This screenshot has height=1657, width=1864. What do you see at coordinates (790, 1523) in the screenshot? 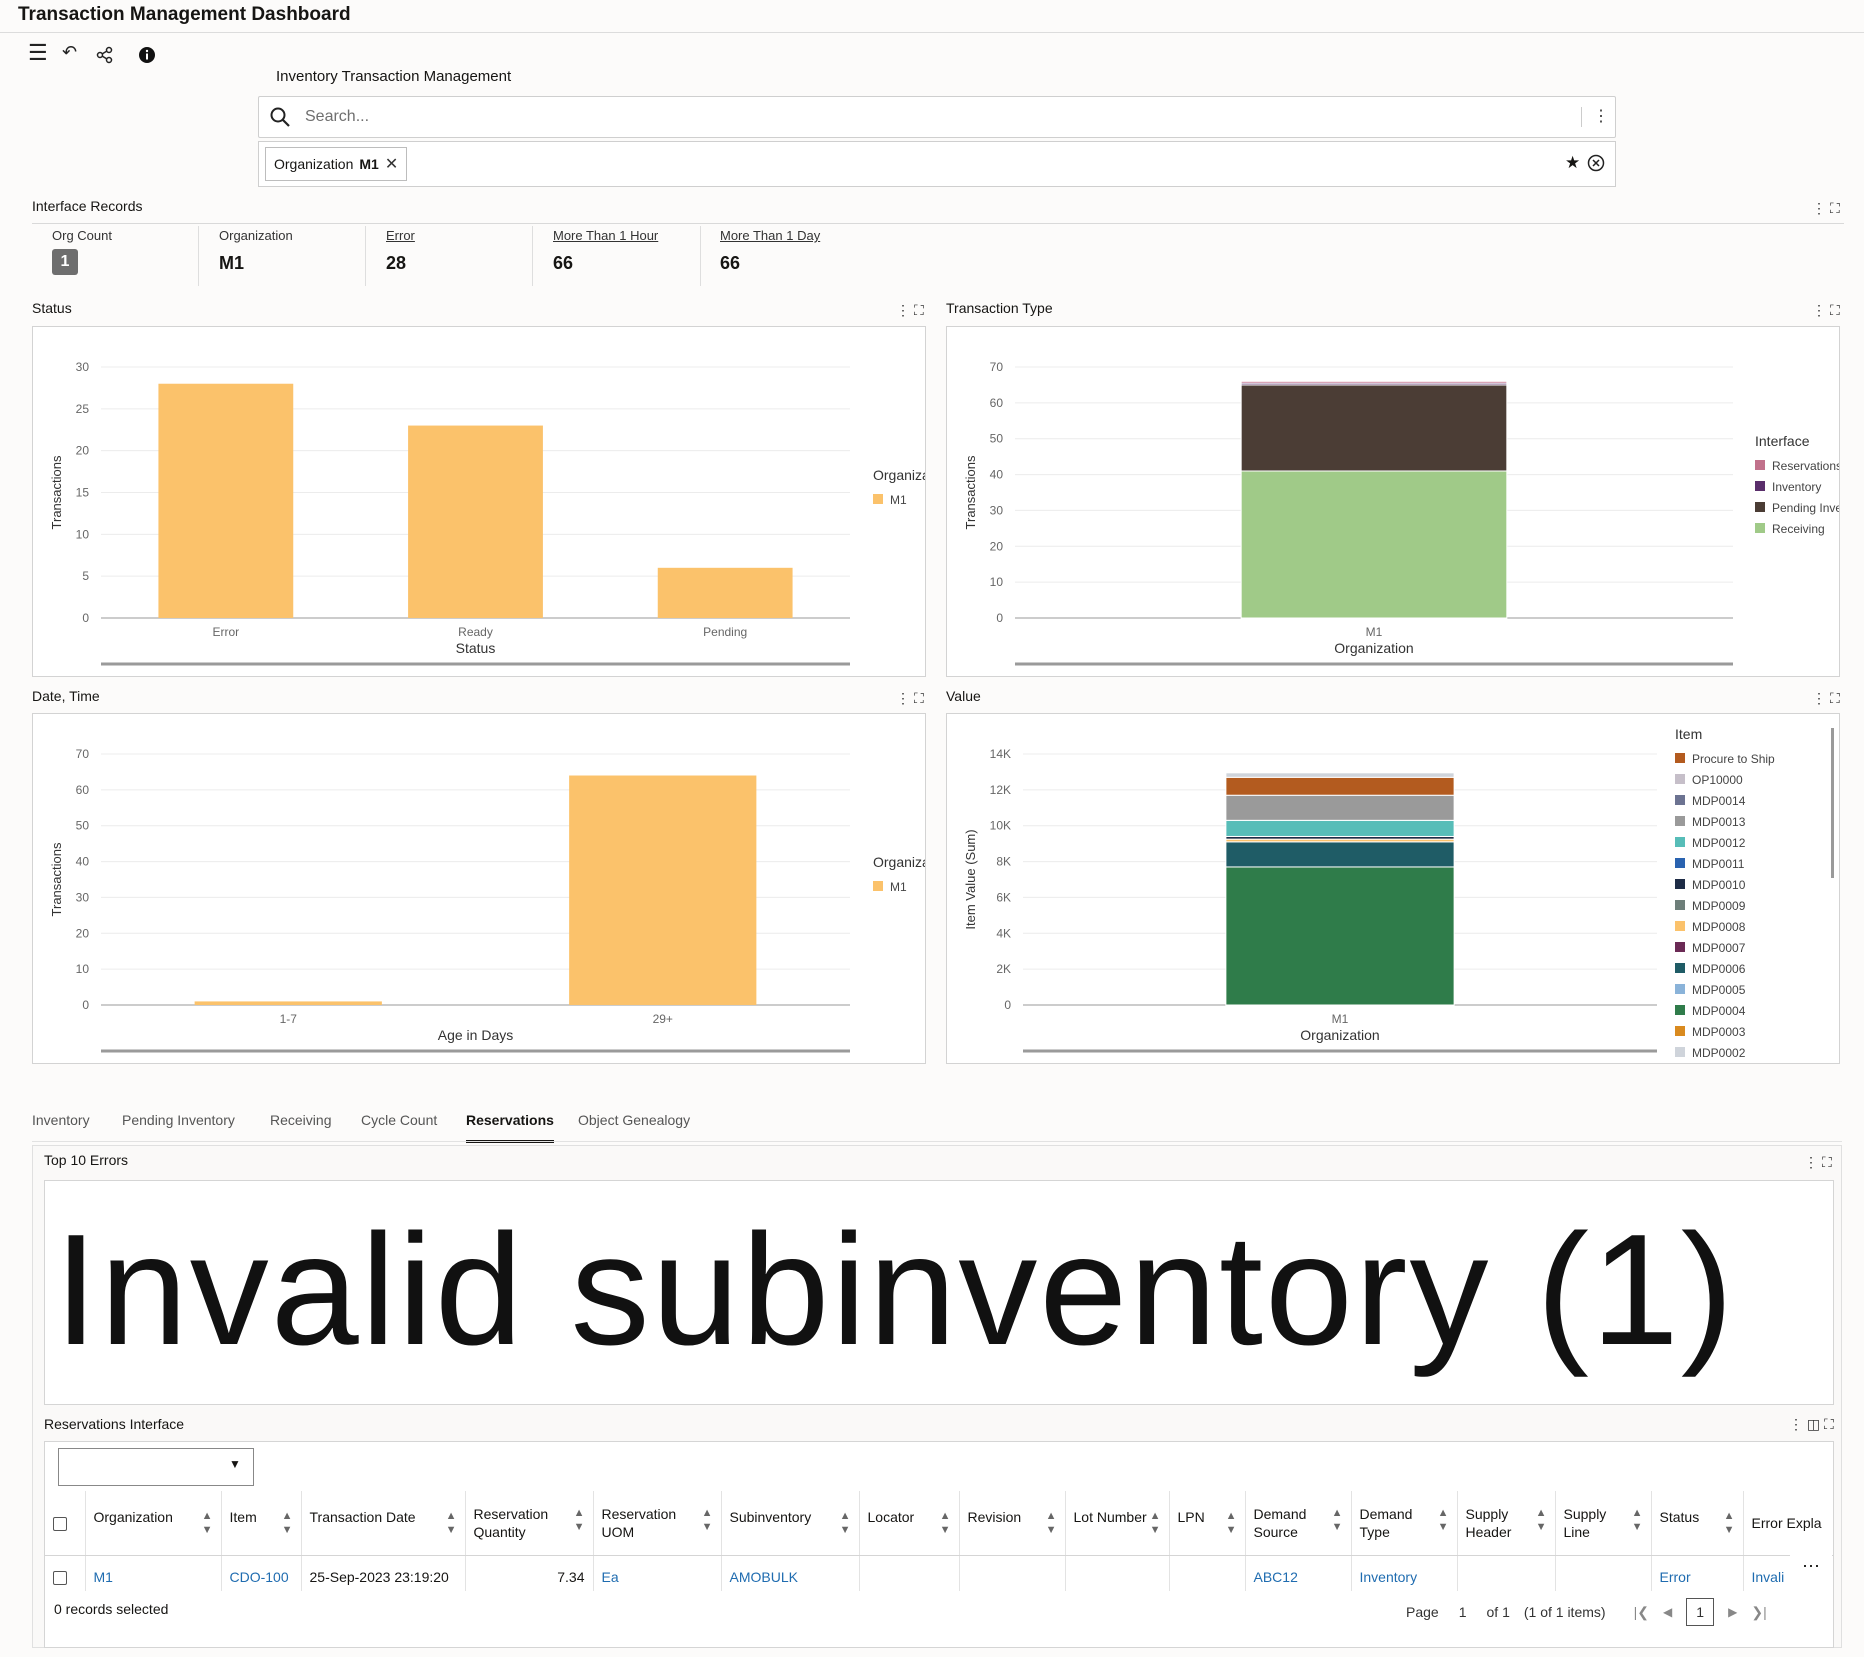
I see `column-header-subinventory: ▲ ▼ Subinventory` at bounding box center [790, 1523].